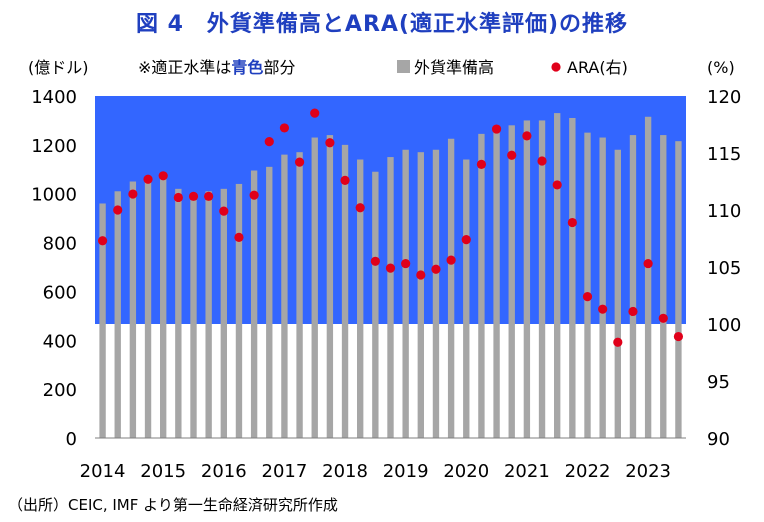 The image size is (764, 522). What do you see at coordinates (527, 471) in the screenshot?
I see `x-tick-label: 2021` at bounding box center [527, 471].